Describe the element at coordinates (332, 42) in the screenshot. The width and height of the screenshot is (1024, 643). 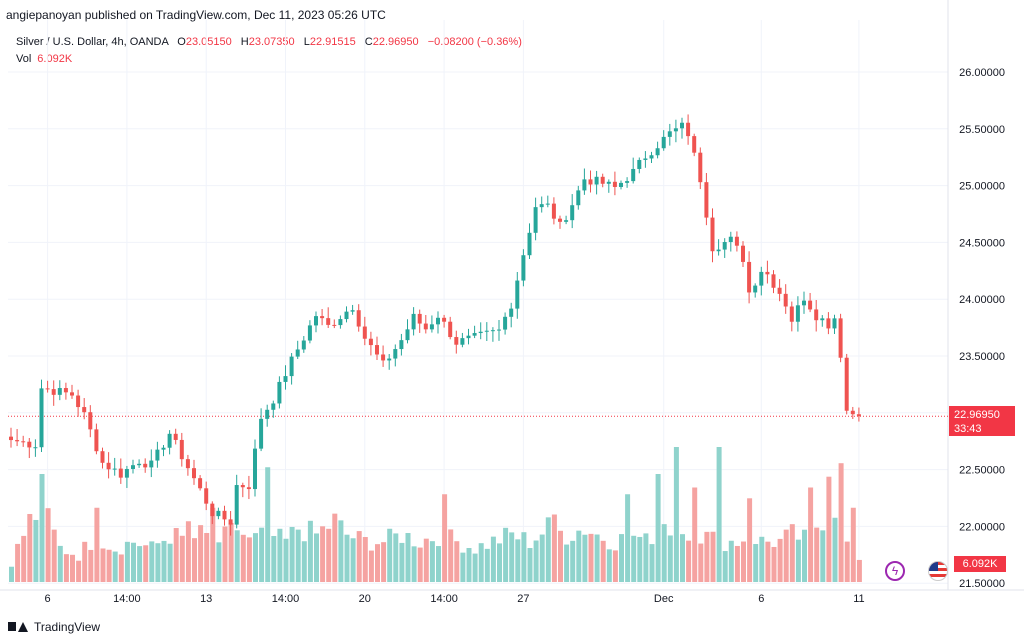
I see `low-value: 22.91515` at that location.